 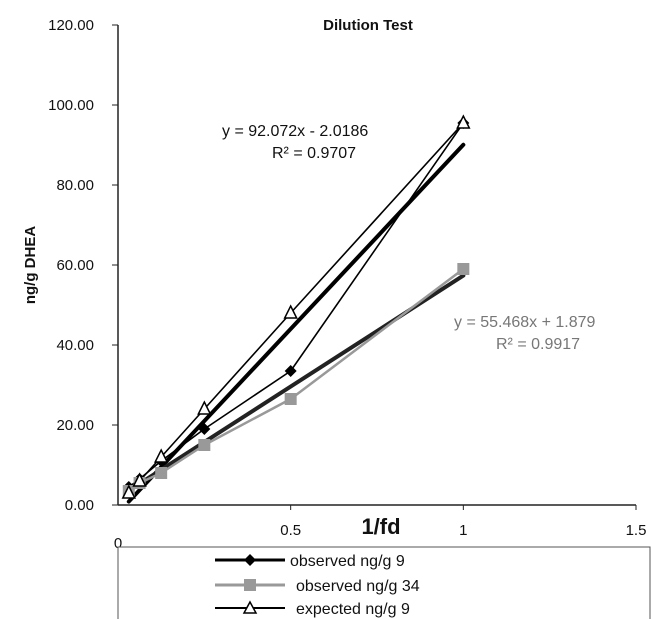 What do you see at coordinates (368, 25) in the screenshot?
I see `chart-title: Dilution Test` at bounding box center [368, 25].